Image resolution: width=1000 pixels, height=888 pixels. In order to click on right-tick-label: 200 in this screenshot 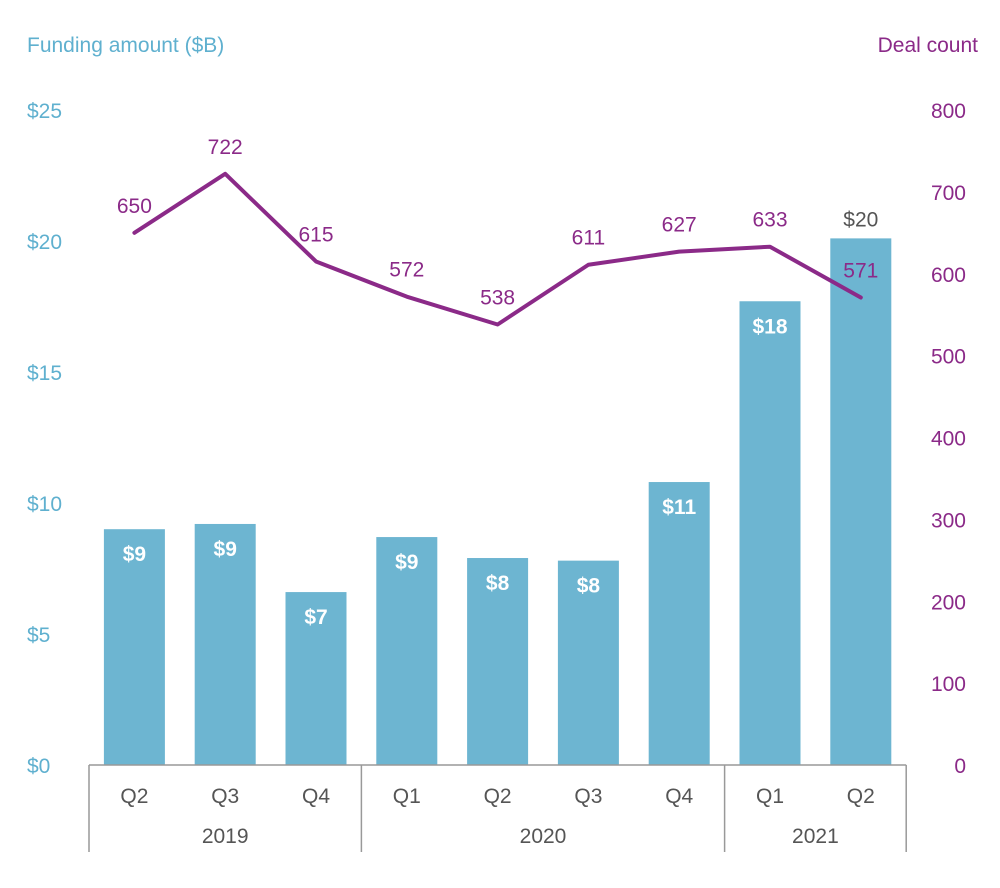, I will do `click(948, 602)`.